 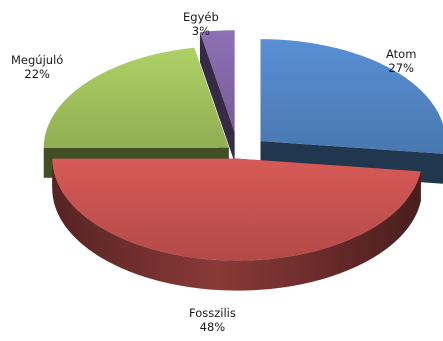 What do you see at coordinates (200, 31) in the screenshot?
I see `slice-value-egyeb: 3%` at bounding box center [200, 31].